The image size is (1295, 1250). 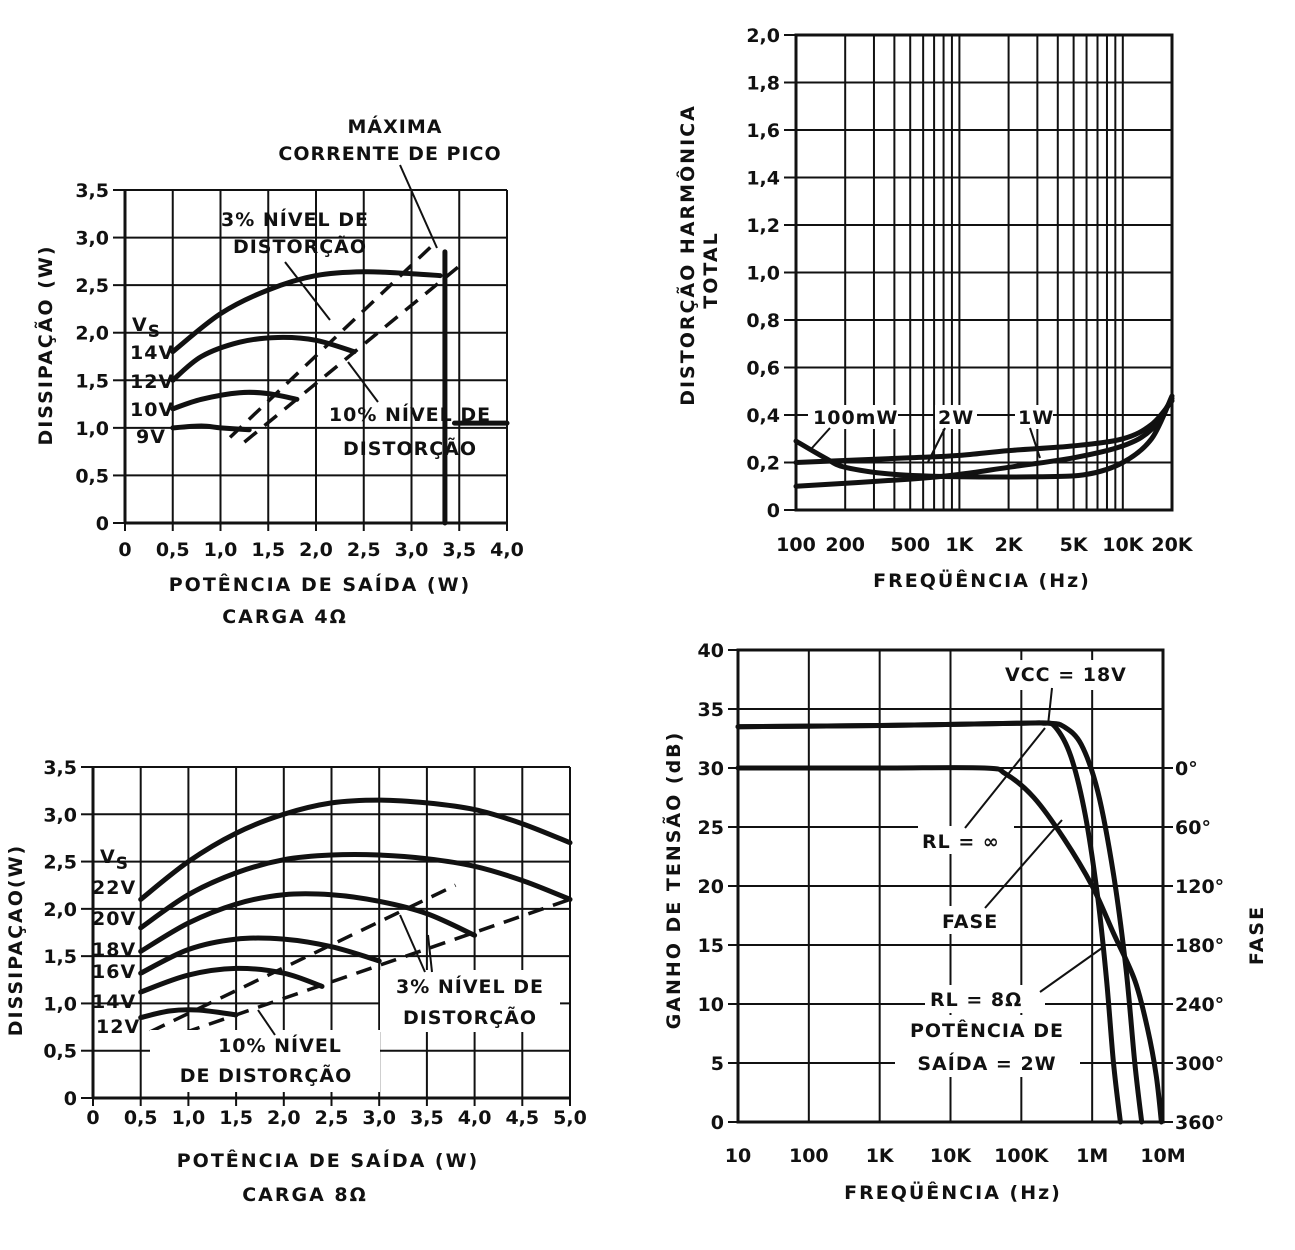 I want to click on c2-ytick-label: 0,2, so click(x=763, y=464).